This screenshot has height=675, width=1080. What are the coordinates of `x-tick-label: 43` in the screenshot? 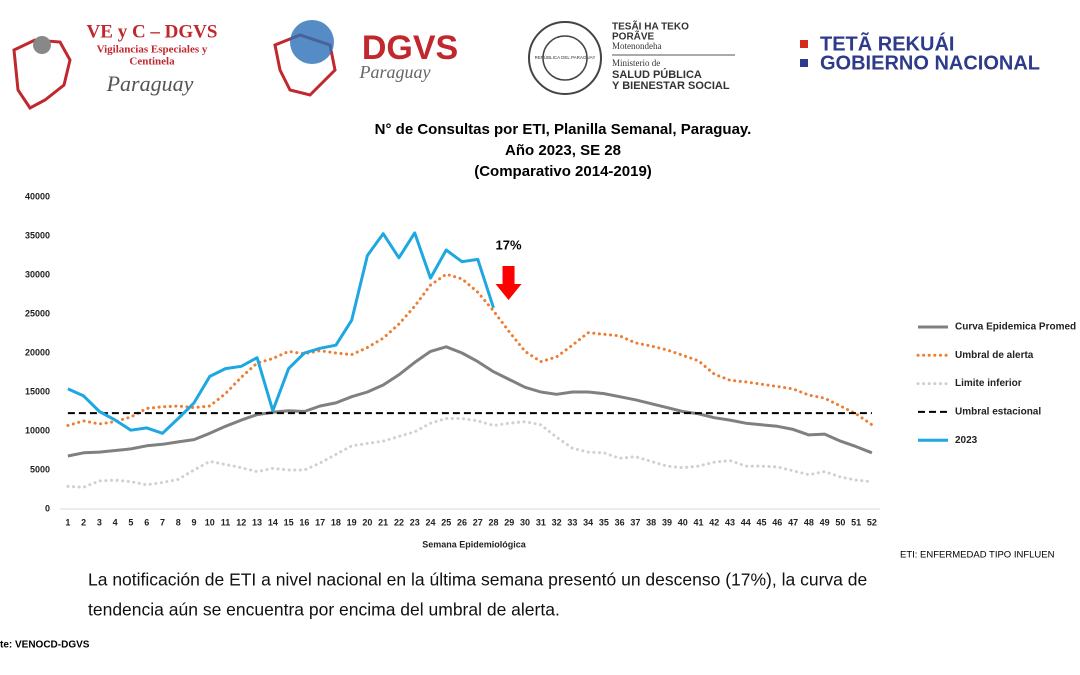 It's located at (730, 522).